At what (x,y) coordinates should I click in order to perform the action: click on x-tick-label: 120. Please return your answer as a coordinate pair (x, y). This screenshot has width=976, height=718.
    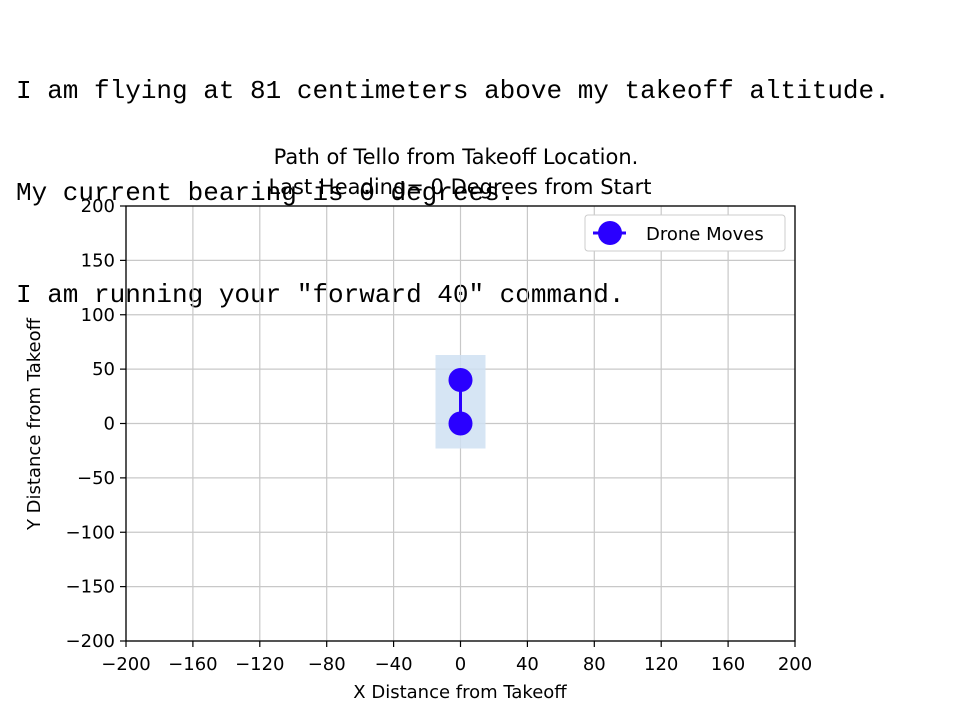
    Looking at the image, I should click on (661, 664).